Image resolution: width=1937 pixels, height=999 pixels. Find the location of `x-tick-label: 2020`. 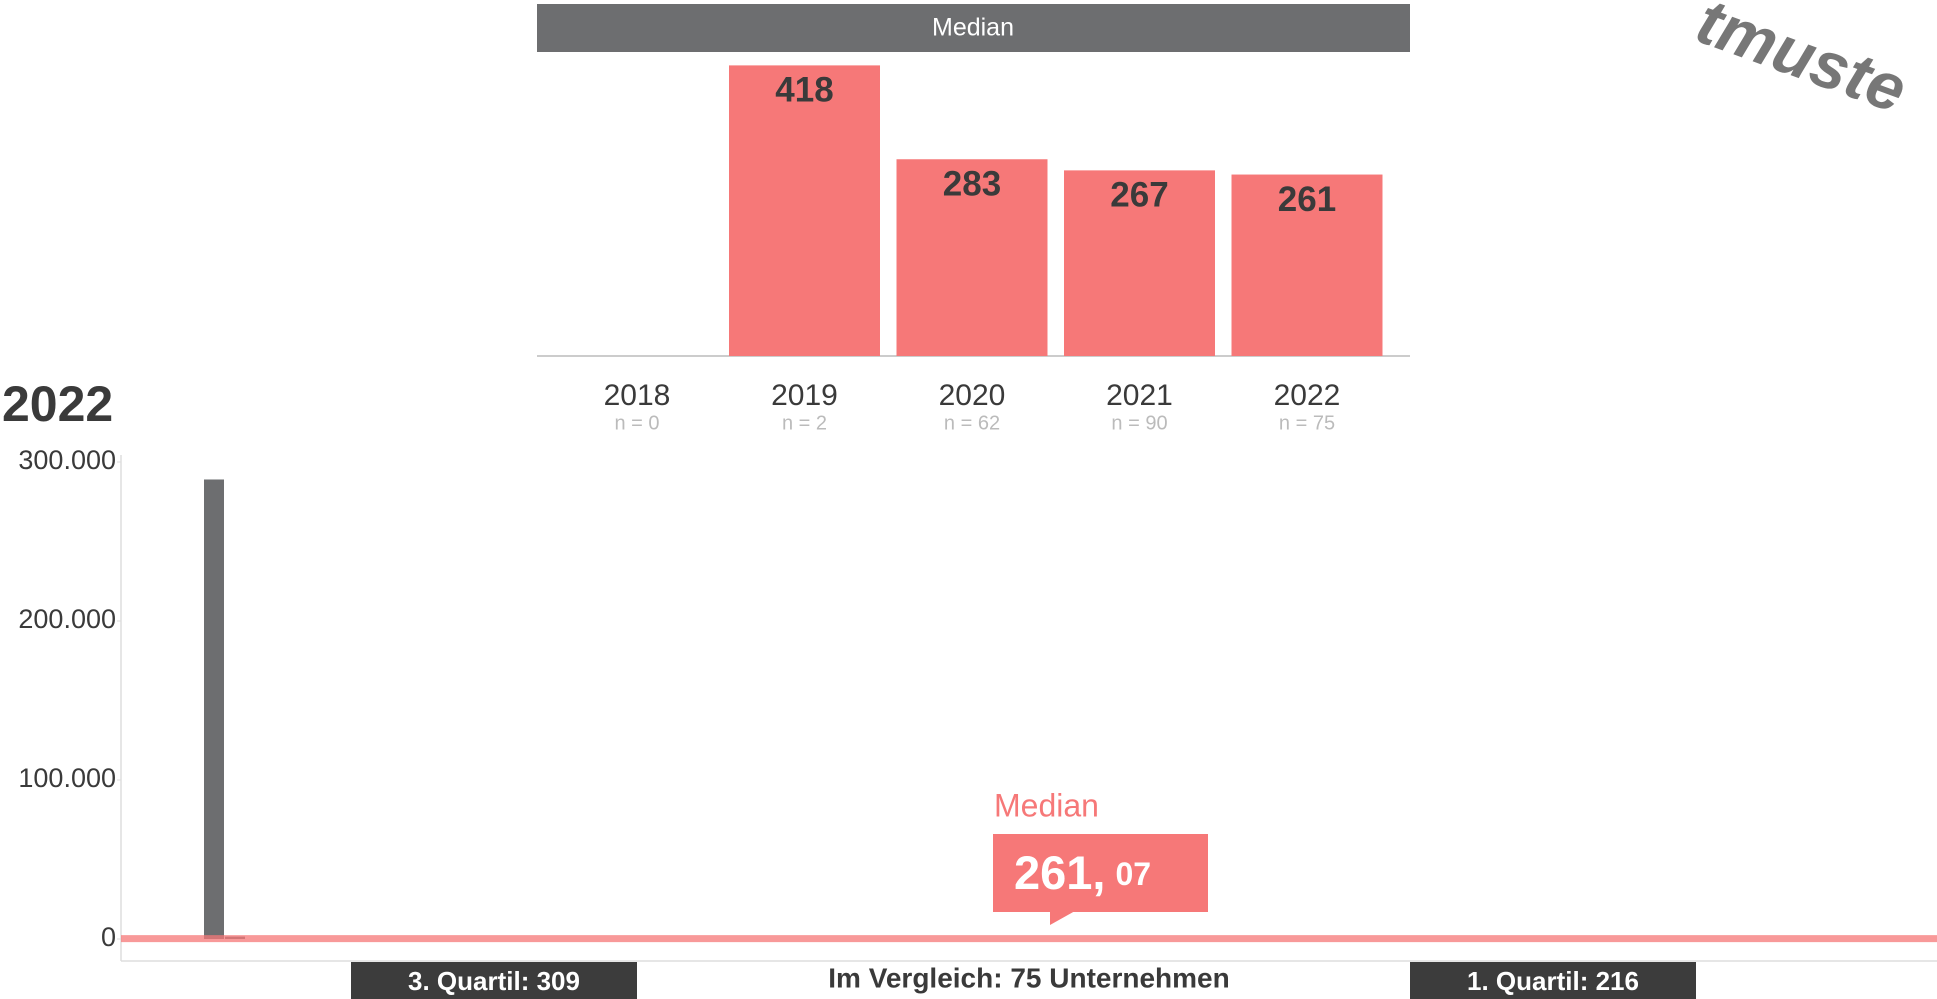

x-tick-label: 2020 is located at coordinates (972, 395).